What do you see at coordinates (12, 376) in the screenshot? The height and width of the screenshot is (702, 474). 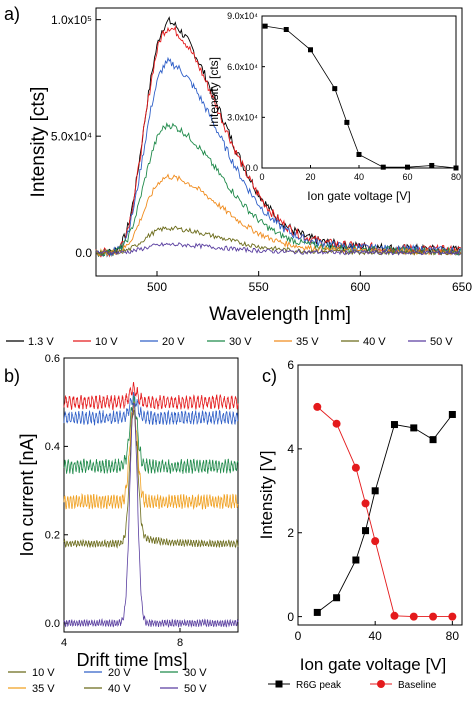 I see `panel-b-label: b)` at bounding box center [12, 376].